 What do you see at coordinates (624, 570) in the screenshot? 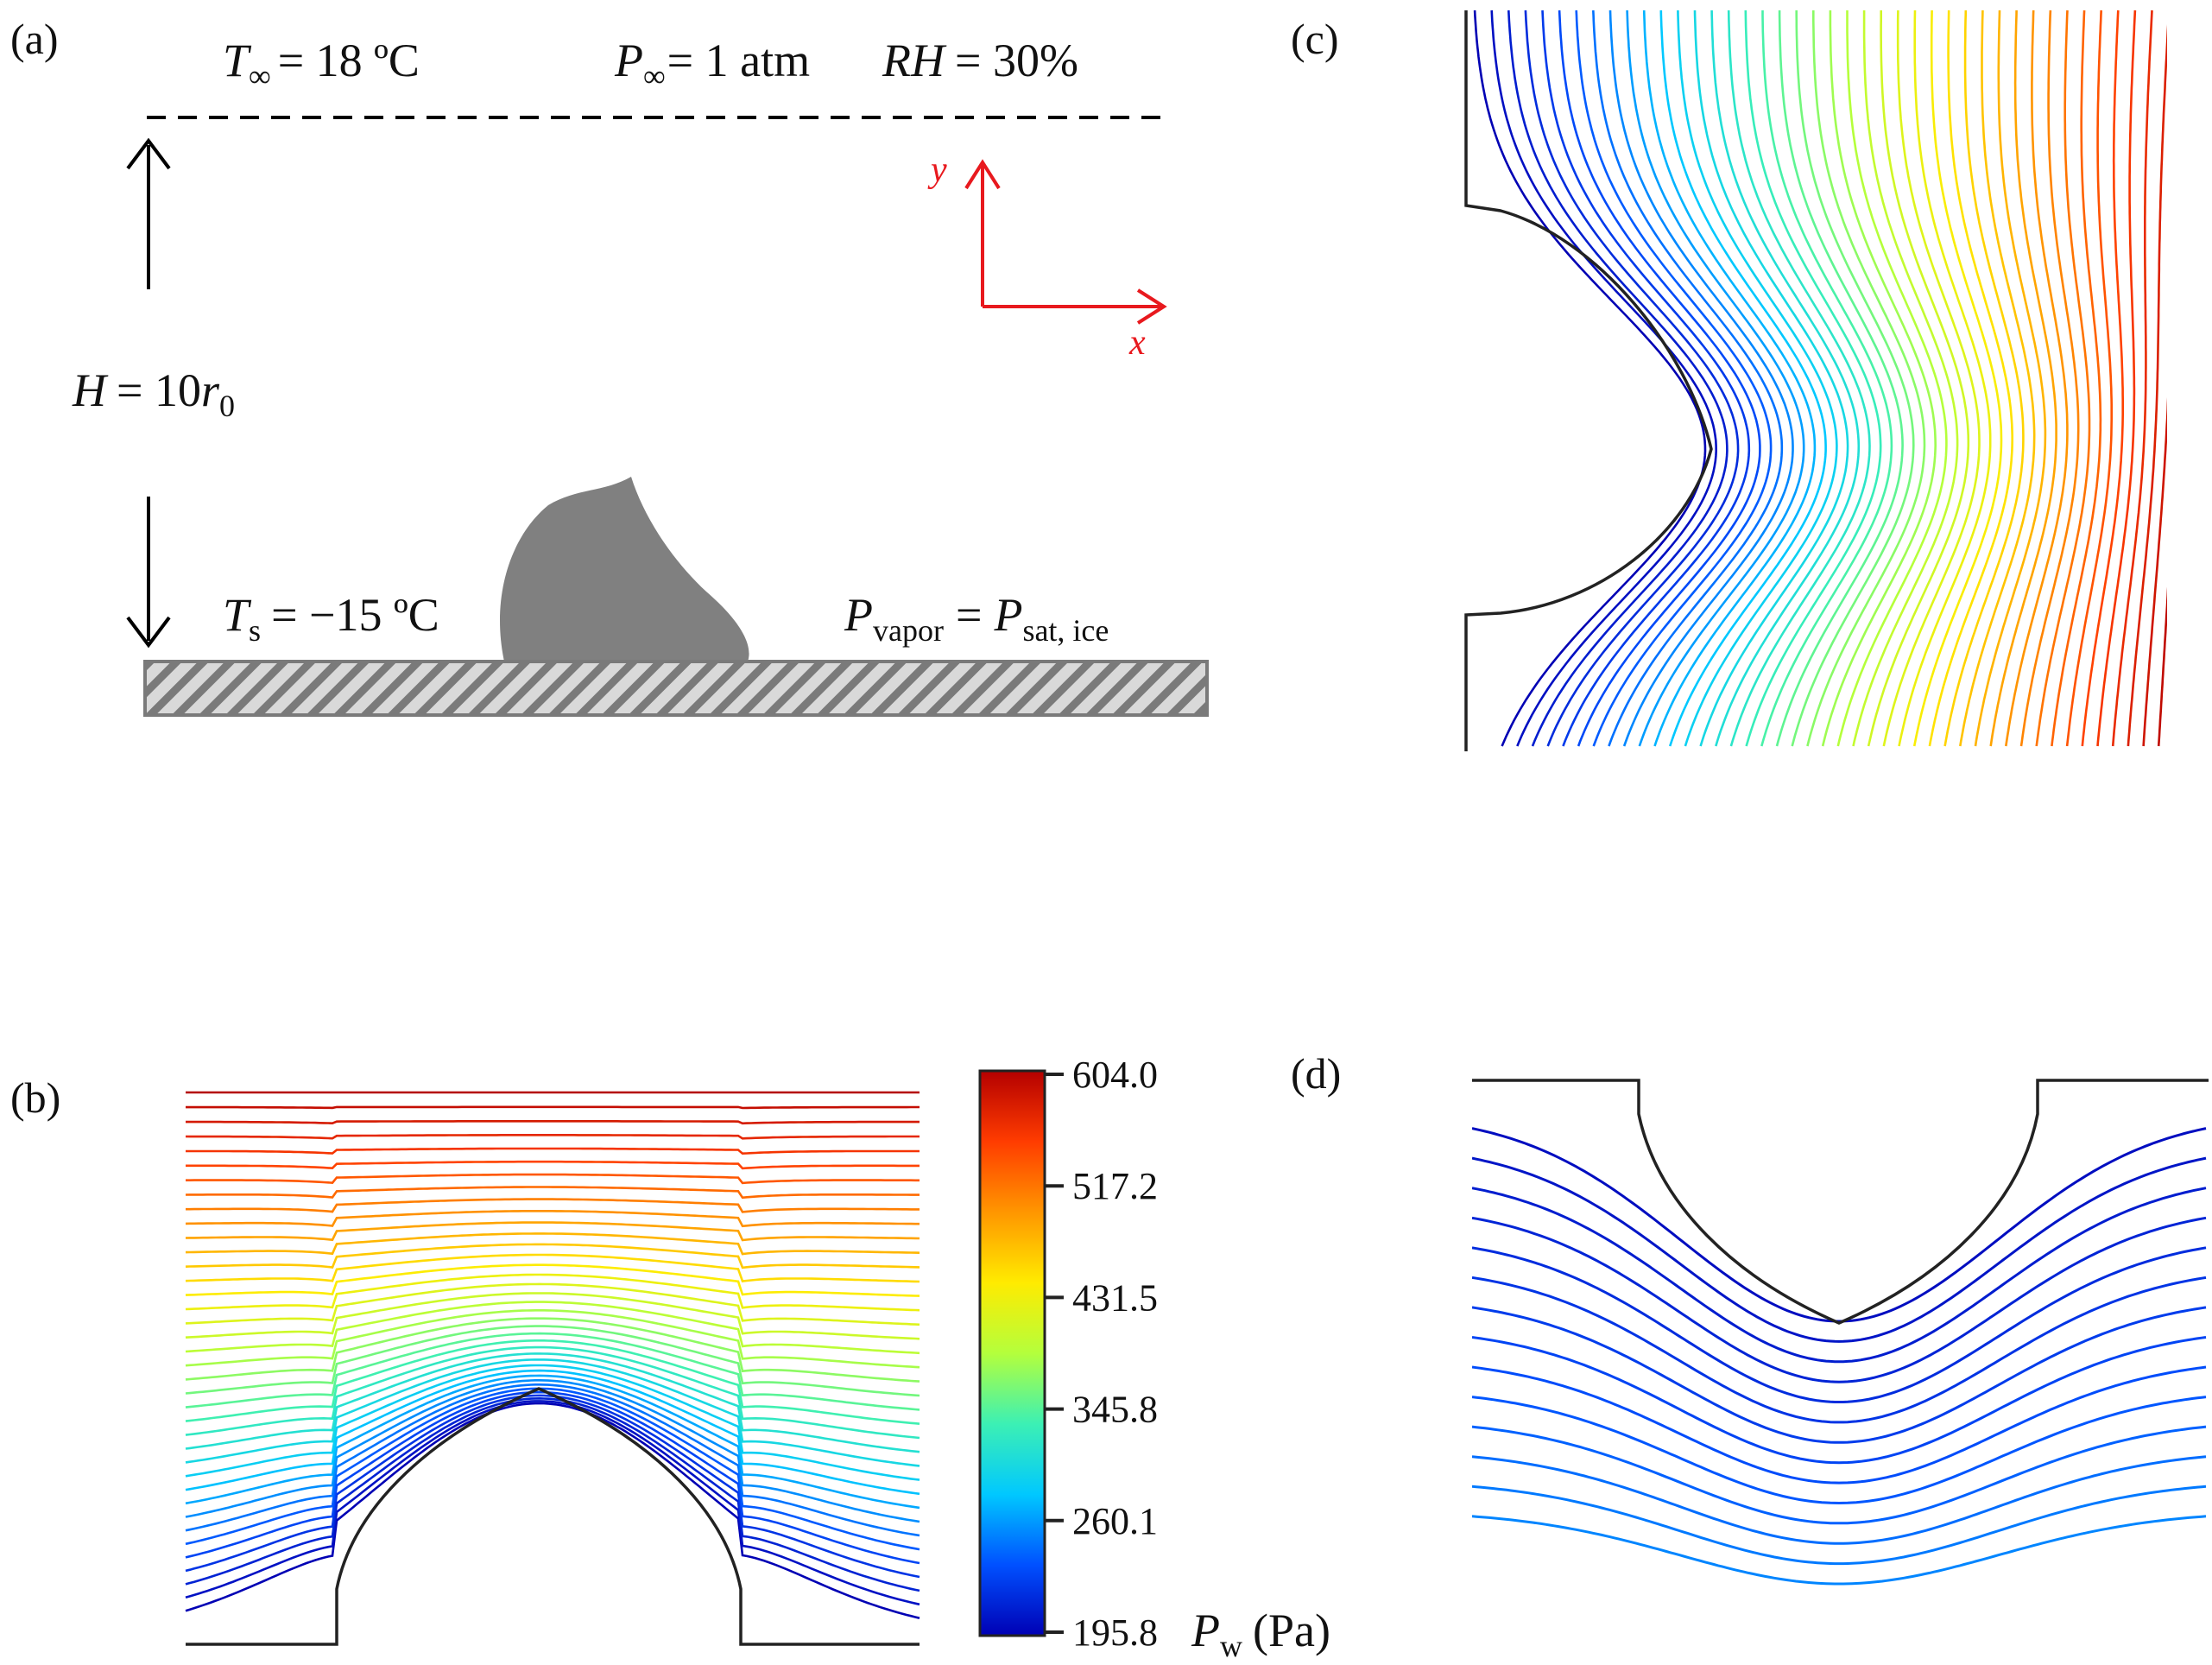
I see `frozen-droplet` at bounding box center [624, 570].